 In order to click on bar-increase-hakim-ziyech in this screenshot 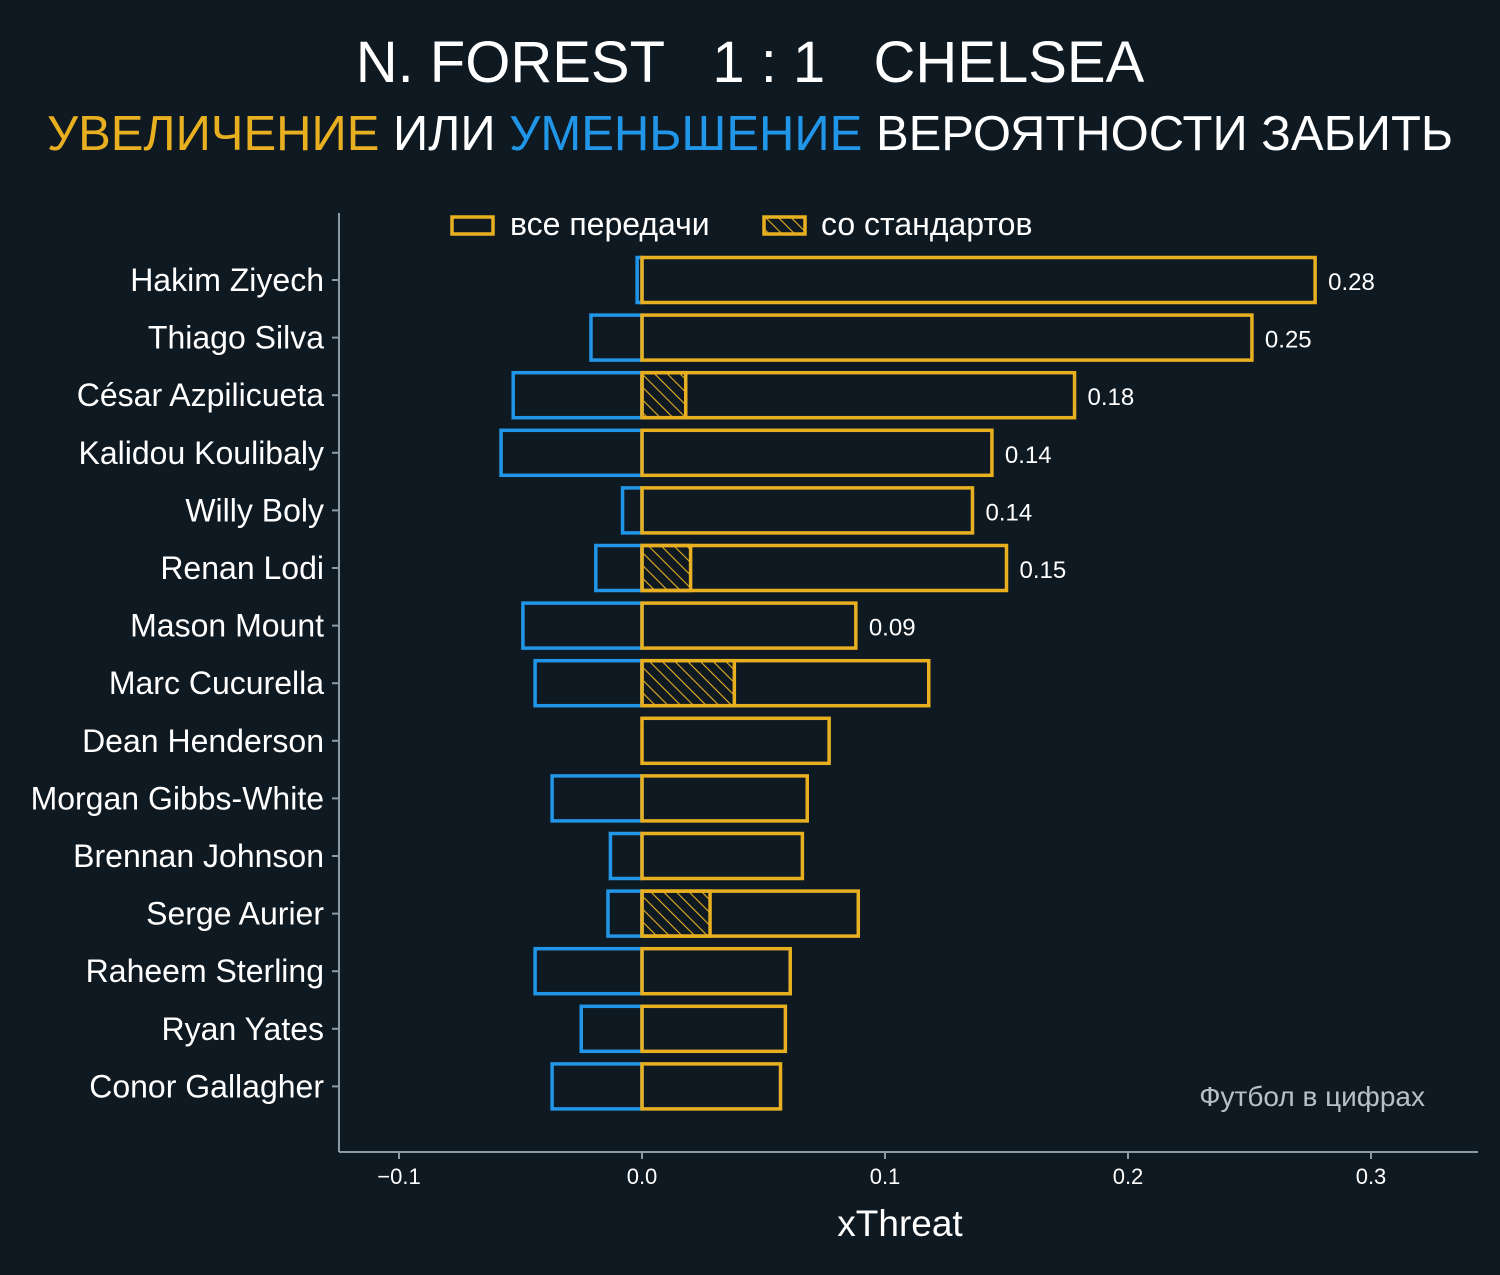, I will do `click(978, 280)`.